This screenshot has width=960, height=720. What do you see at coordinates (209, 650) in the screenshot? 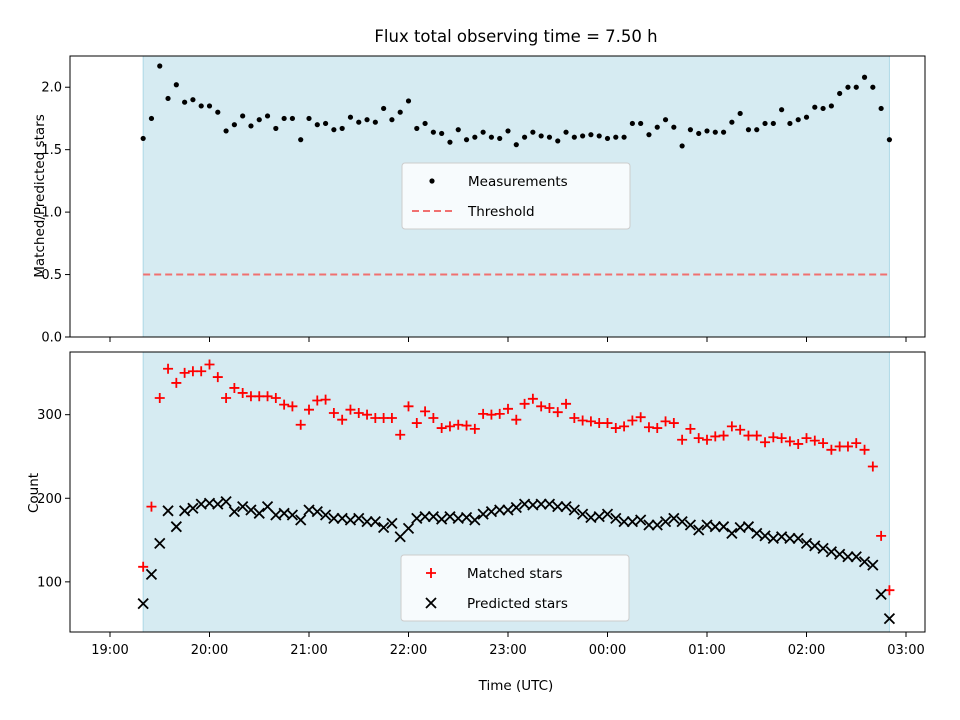
I see `x-tick-label: 20:00` at bounding box center [209, 650].